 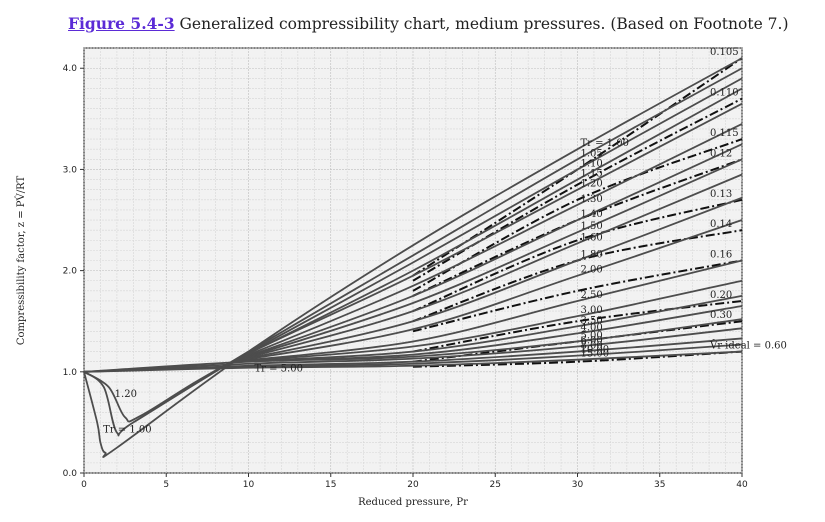 What do you see at coordinates (592, 346) in the screenshot?
I see `isotherm-label-8.00: 8.00` at bounding box center [592, 346].